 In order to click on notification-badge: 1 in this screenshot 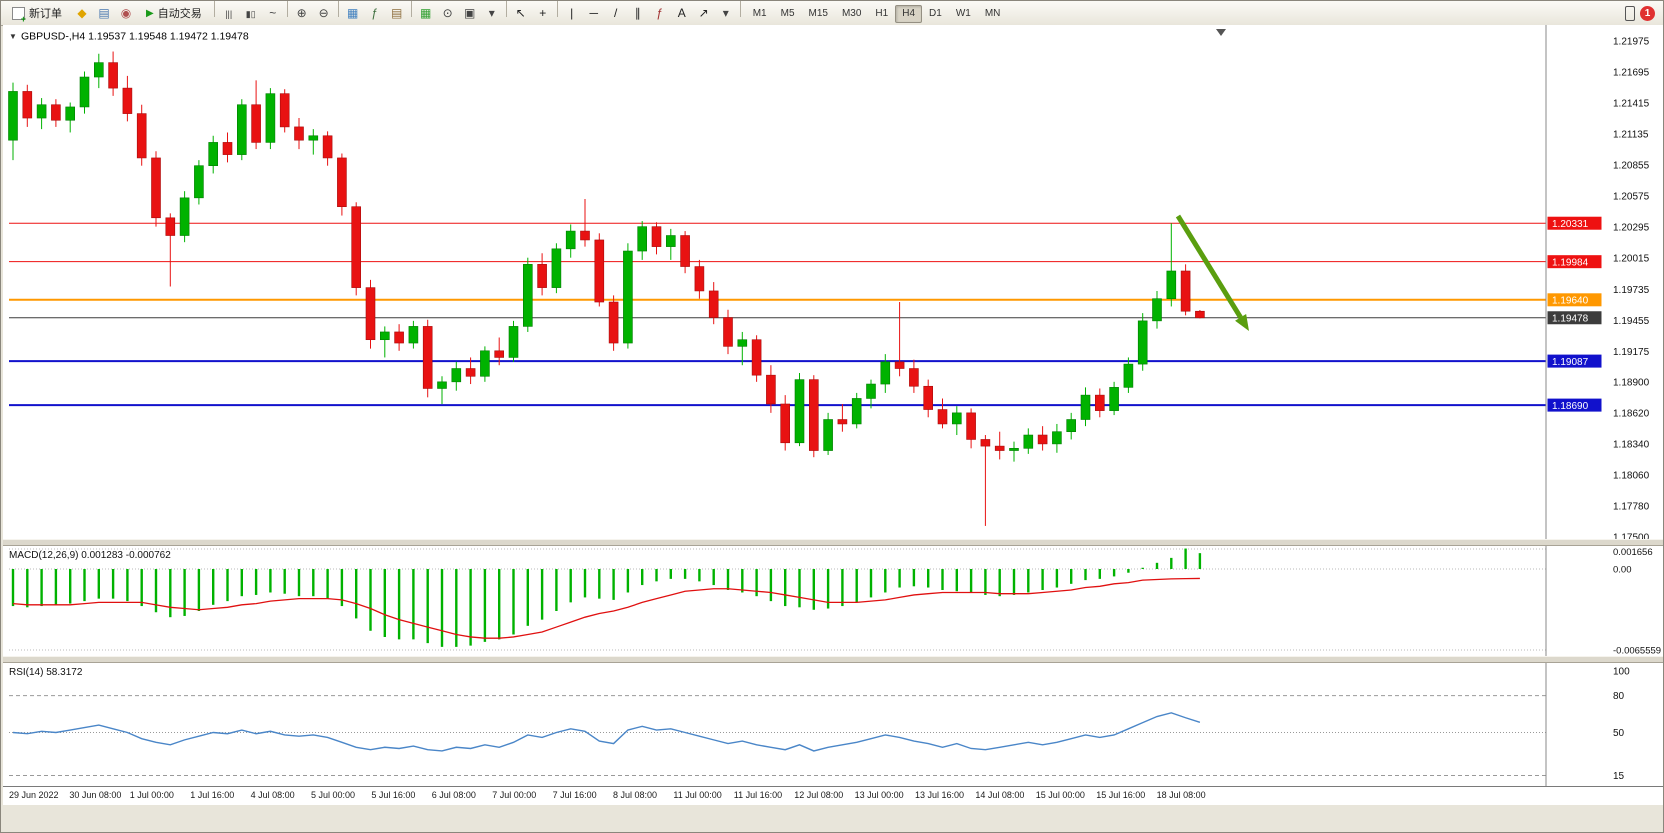, I will do `click(1647, 13)`.